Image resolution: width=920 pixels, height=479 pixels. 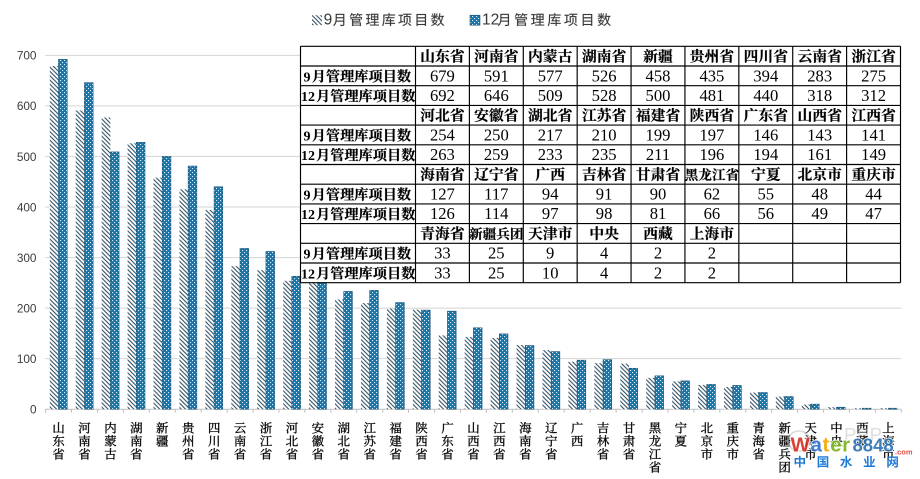 I want to click on svg-text: 200, so click(x=27, y=308).